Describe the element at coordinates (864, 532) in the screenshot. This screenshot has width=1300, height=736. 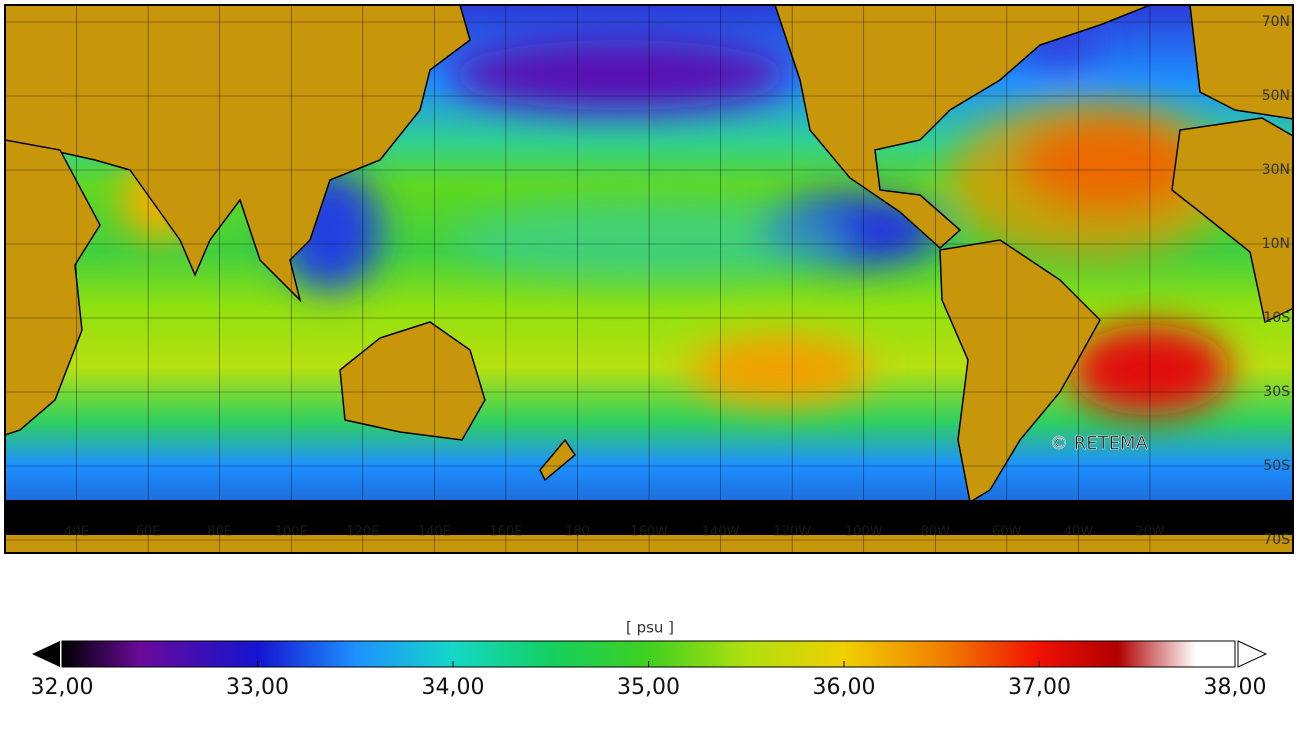
I see `longitude-label: 100W` at that location.